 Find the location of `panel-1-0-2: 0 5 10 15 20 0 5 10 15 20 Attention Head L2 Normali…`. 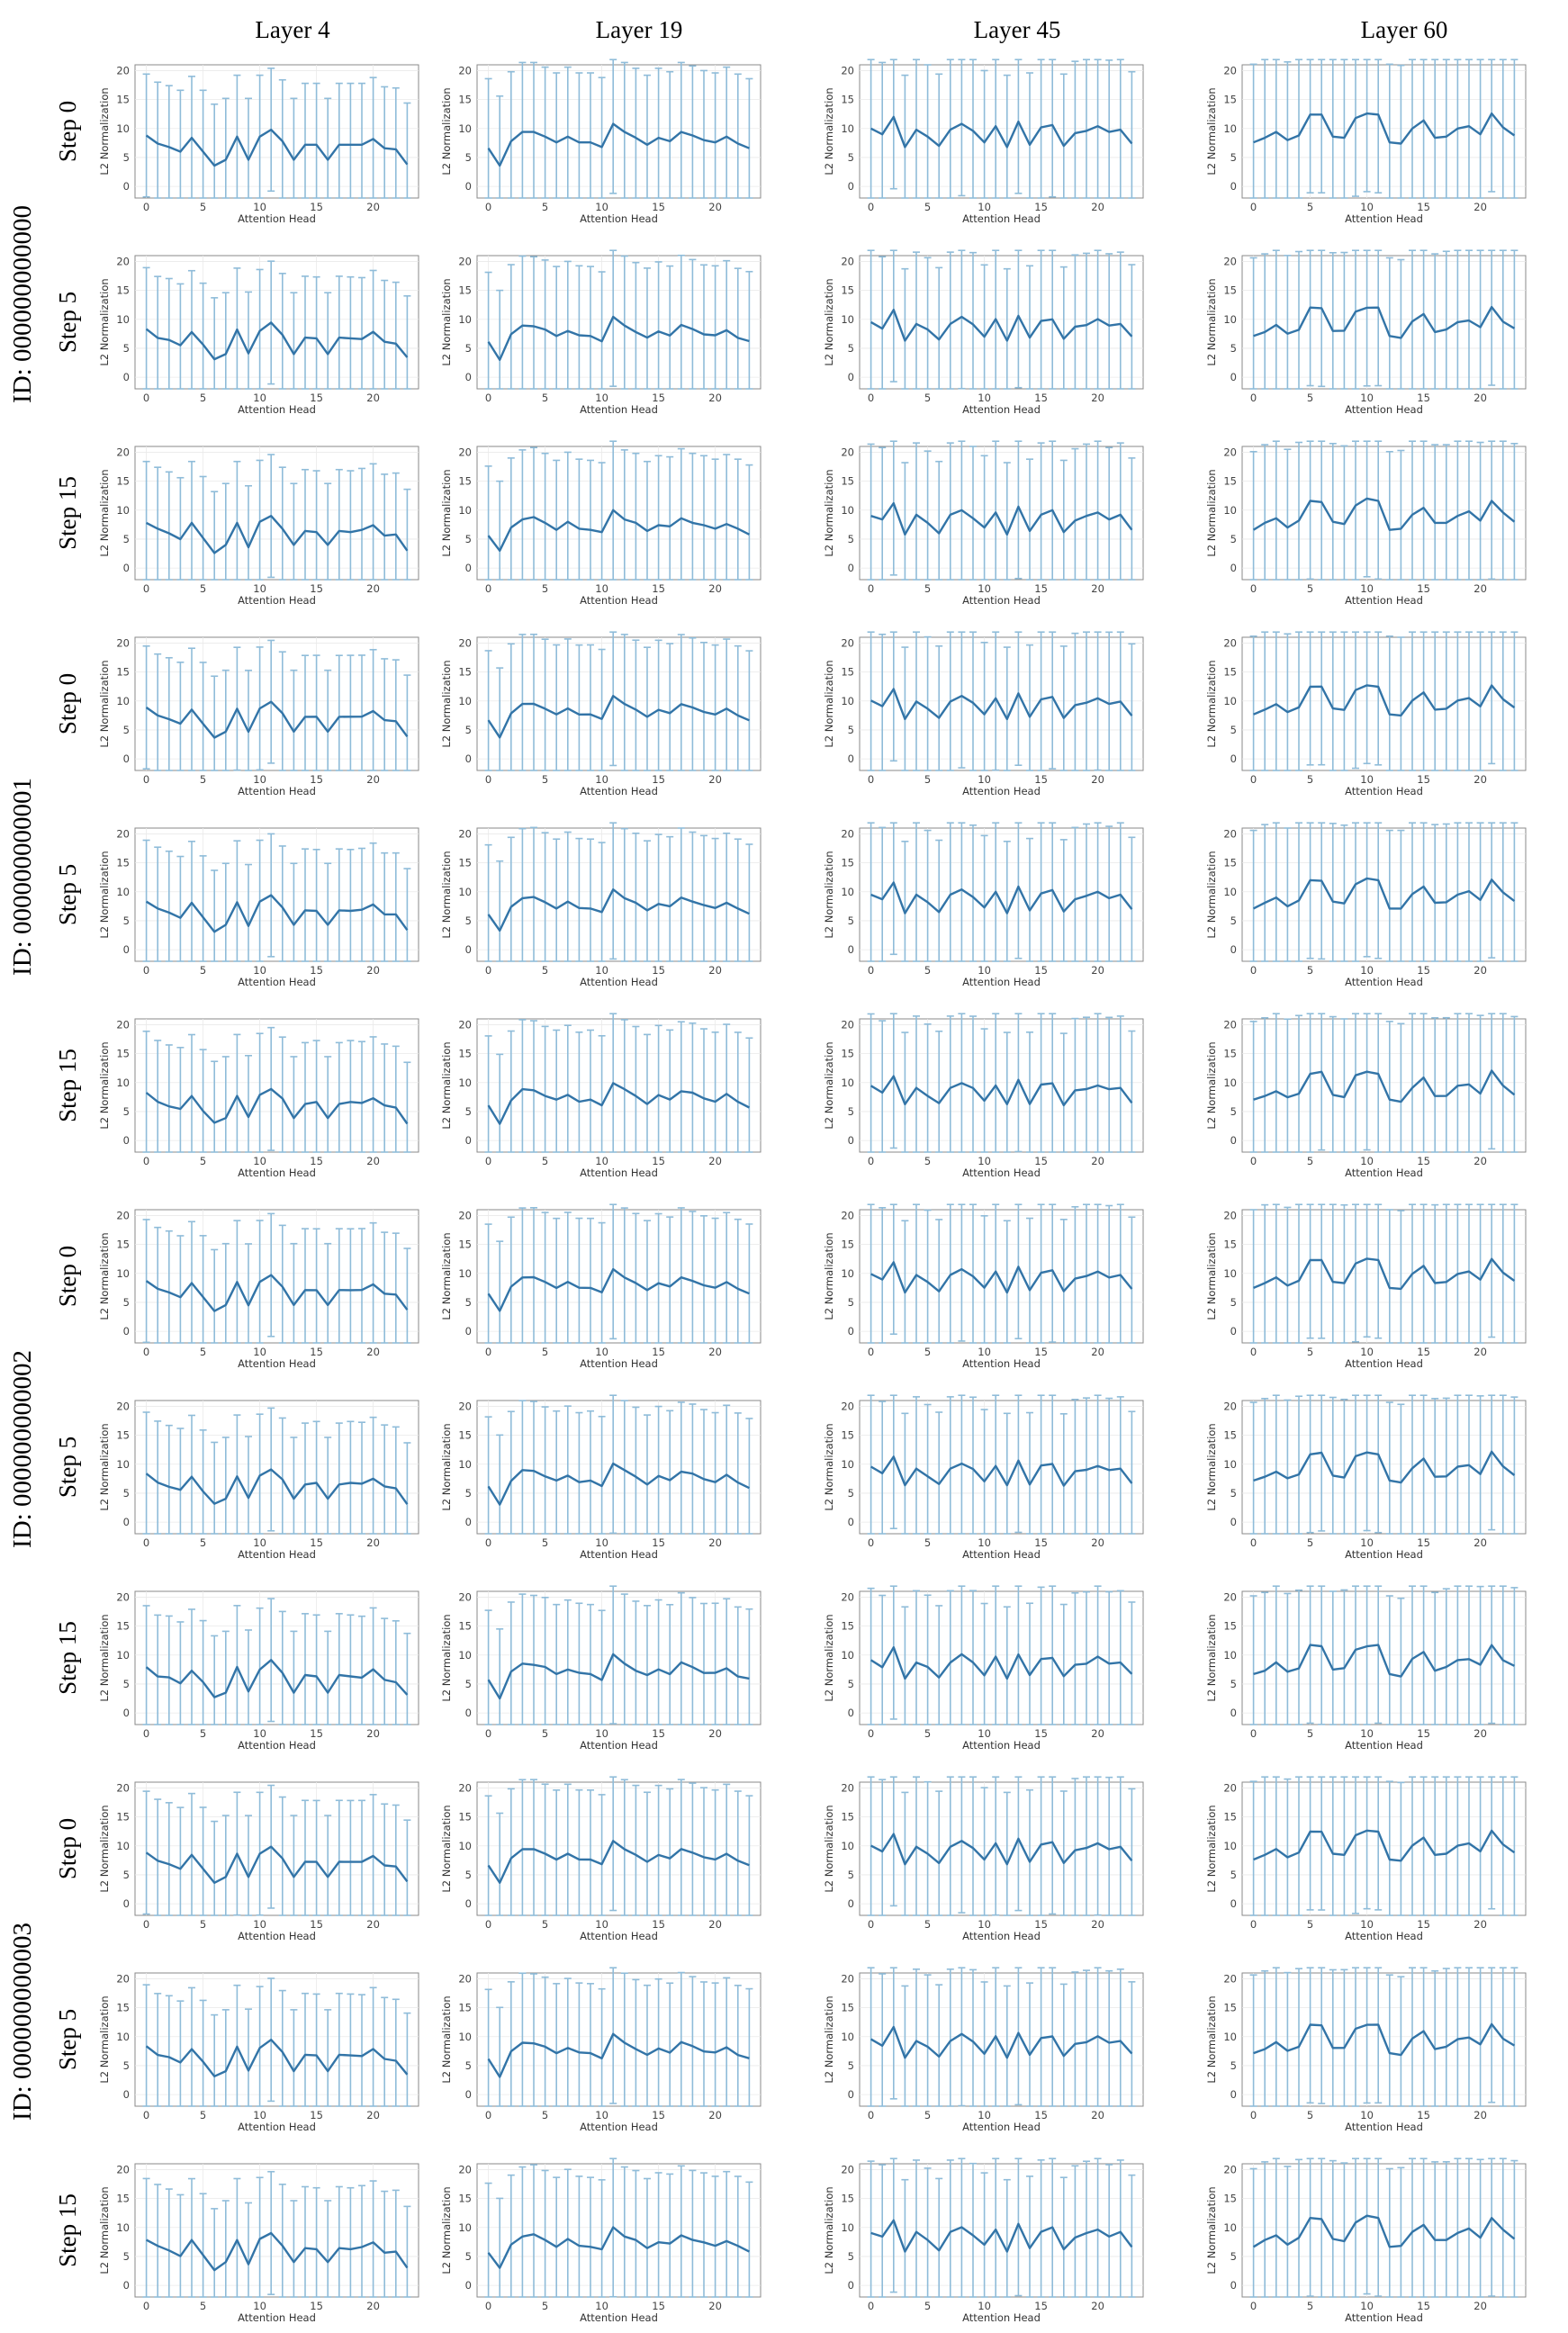

panel-1-0-2: 0 5 10 15 20 0 5 10 15 20 Attention Head L2 Normali… is located at coordinates (984, 714).